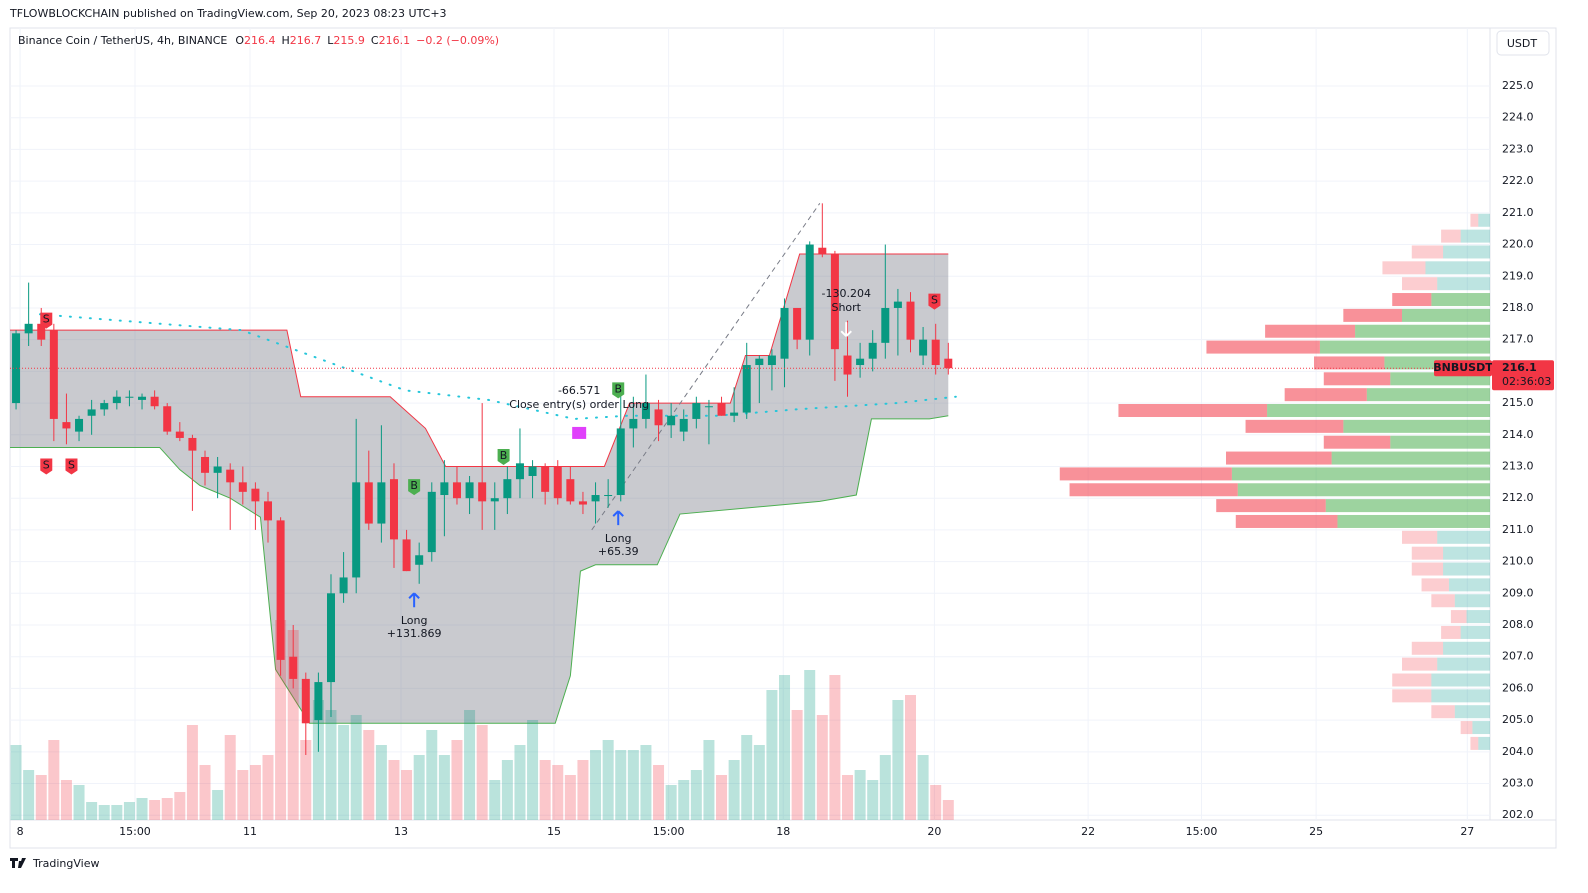  I want to click on y-tick-label: 212.0, so click(1518, 497).